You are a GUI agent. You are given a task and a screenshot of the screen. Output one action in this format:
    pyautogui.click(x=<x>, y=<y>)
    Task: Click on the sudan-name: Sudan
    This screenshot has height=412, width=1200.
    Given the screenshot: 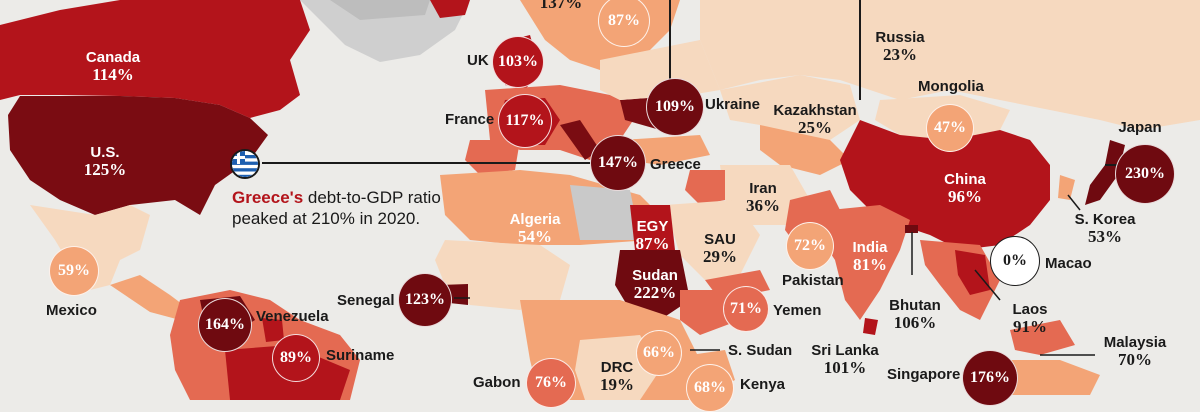 What is the action you would take?
    pyautogui.click(x=655, y=275)
    